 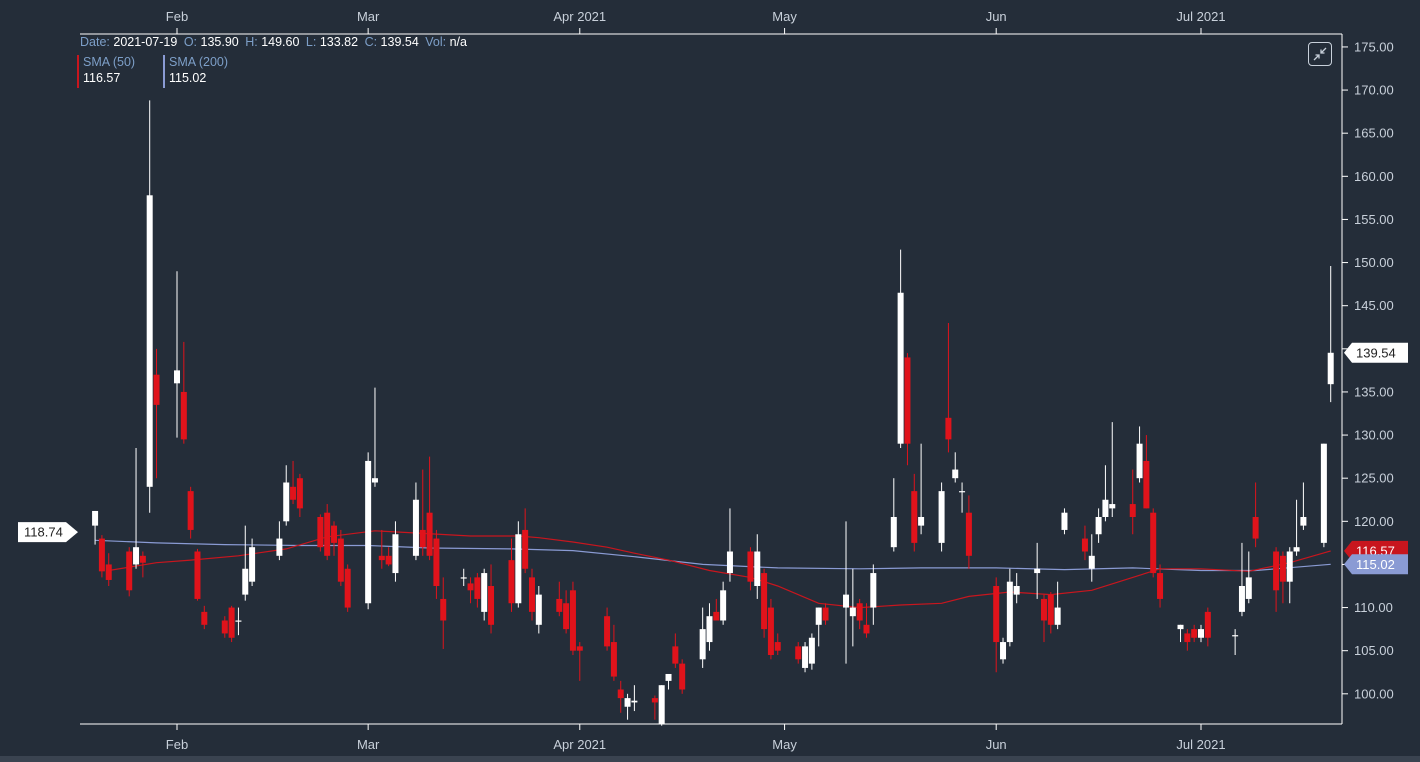 What do you see at coordinates (196, 71) in the screenshot?
I see `sma200-legend: SMA (200) 115.02` at bounding box center [196, 71].